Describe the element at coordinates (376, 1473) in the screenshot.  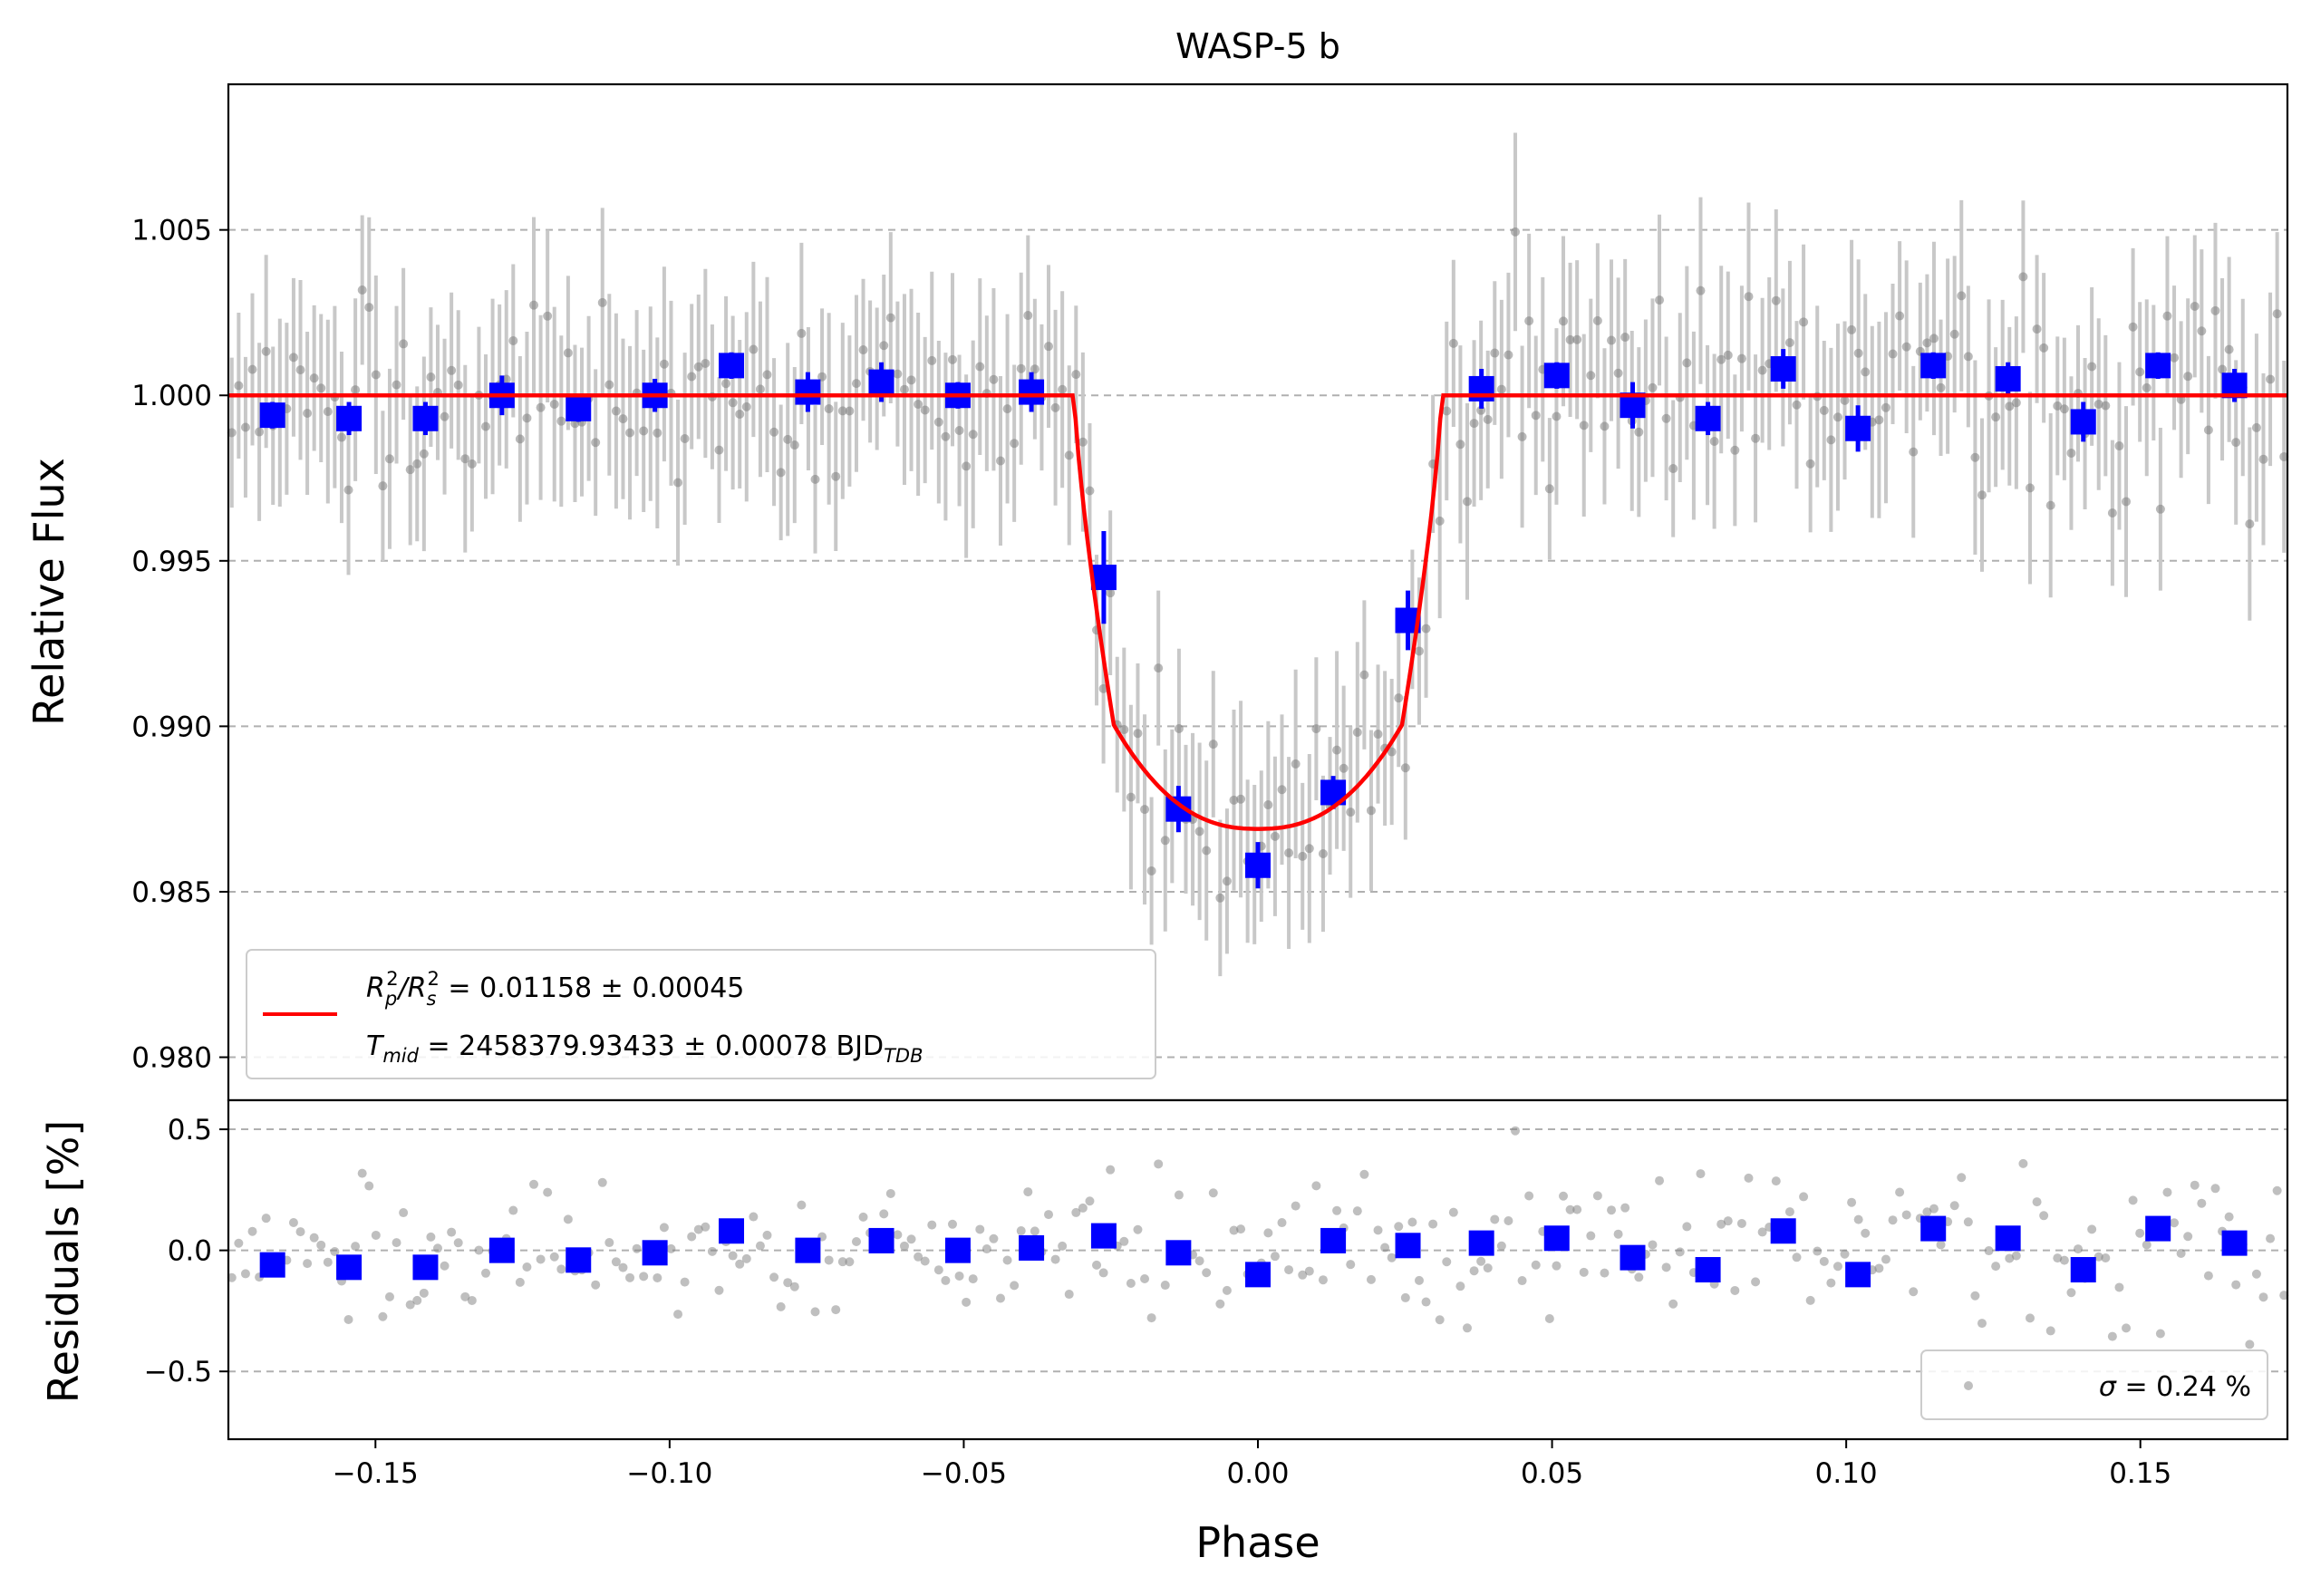
I see `x-tick-label: −0.15` at that location.